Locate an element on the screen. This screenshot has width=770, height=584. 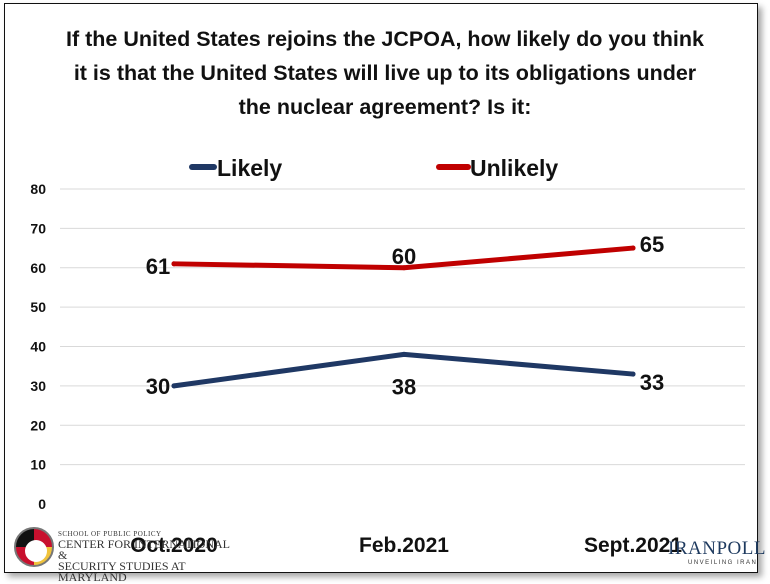
center-text-line-1: CENTER FOR INTERNATIONAL & is located at coordinates (144, 549).